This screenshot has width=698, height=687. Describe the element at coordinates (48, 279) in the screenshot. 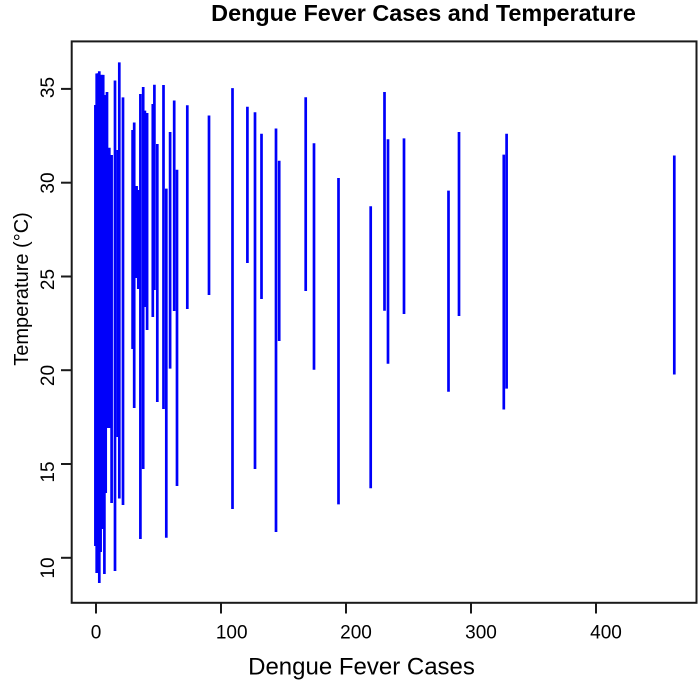

I see `svg-text: 25` at that location.